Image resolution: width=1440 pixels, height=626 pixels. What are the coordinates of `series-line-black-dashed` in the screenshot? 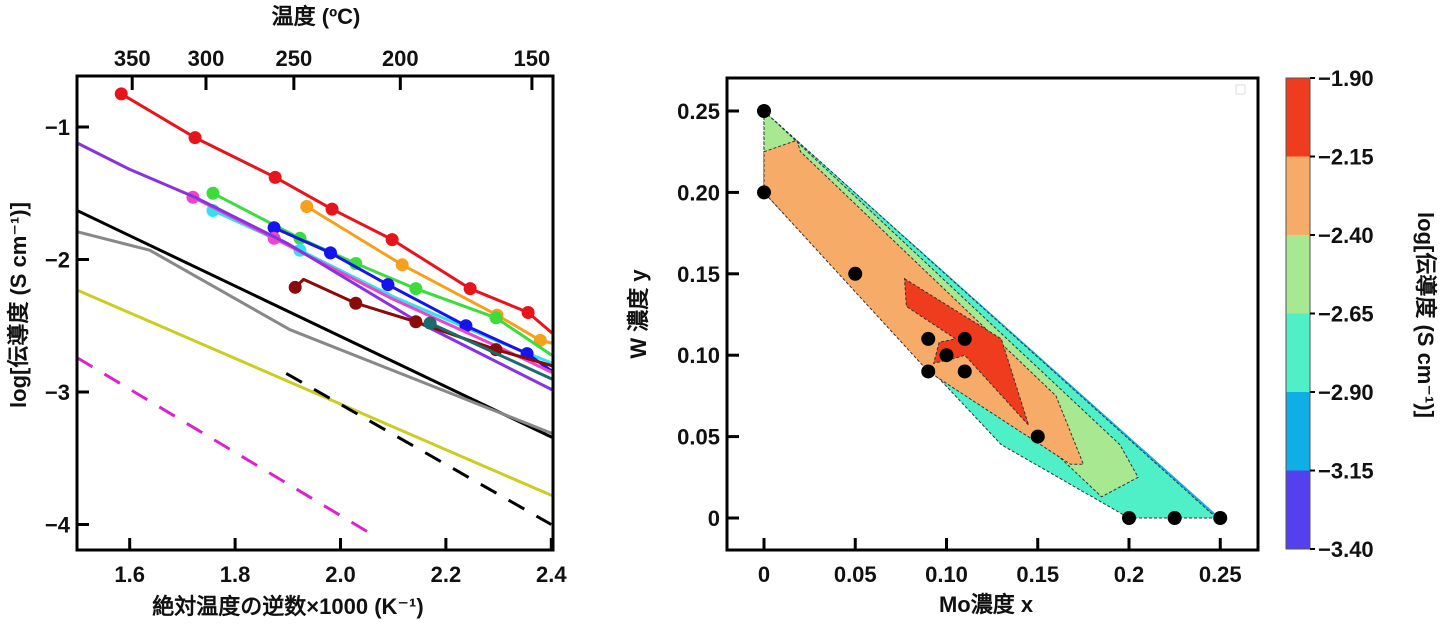 It's located at (419, 449).